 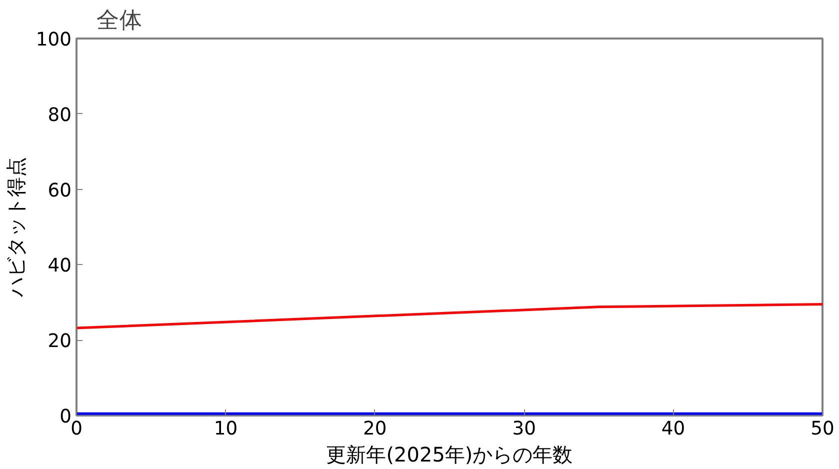 What do you see at coordinates (822, 429) in the screenshot?
I see `x-tick-label: 50` at bounding box center [822, 429].